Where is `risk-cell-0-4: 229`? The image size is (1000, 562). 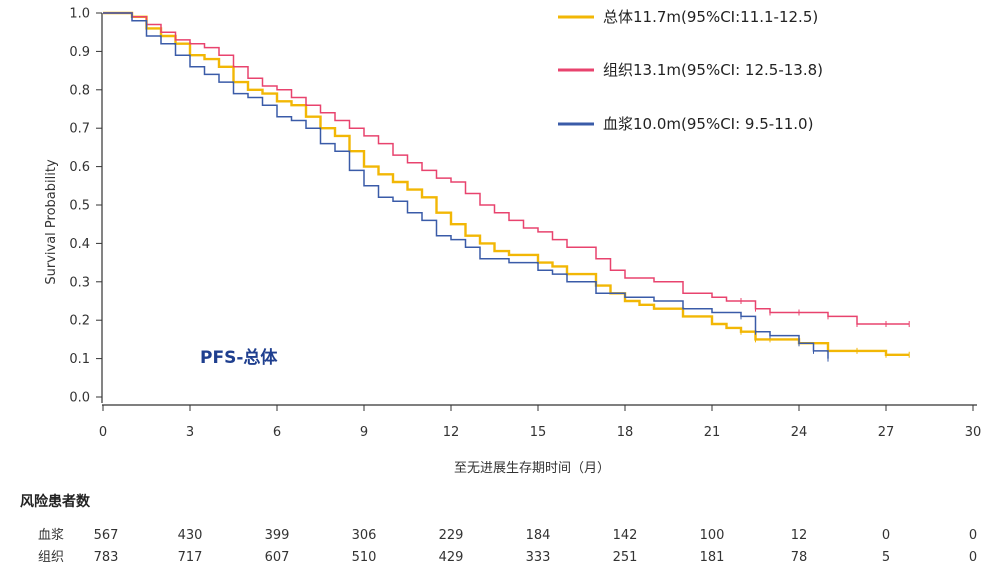 risk-cell-0-4: 229 is located at coordinates (451, 535).